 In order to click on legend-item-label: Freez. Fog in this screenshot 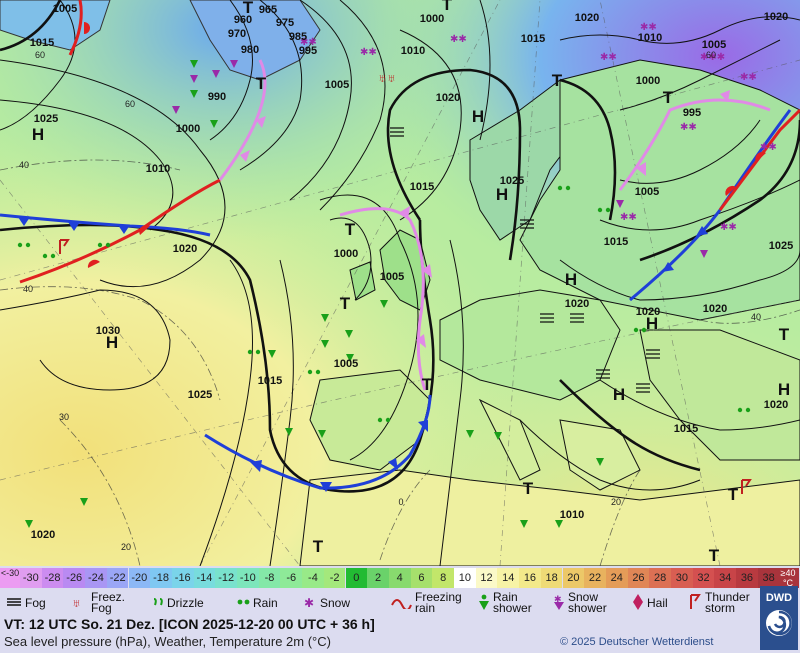, I will do `click(108, 602)`.